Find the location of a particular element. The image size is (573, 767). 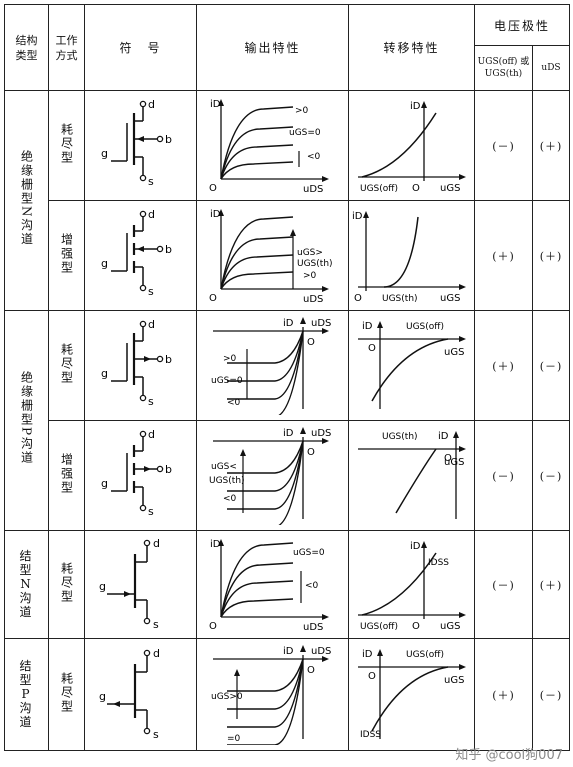

gate-arrow is located at coordinates (116, 703).